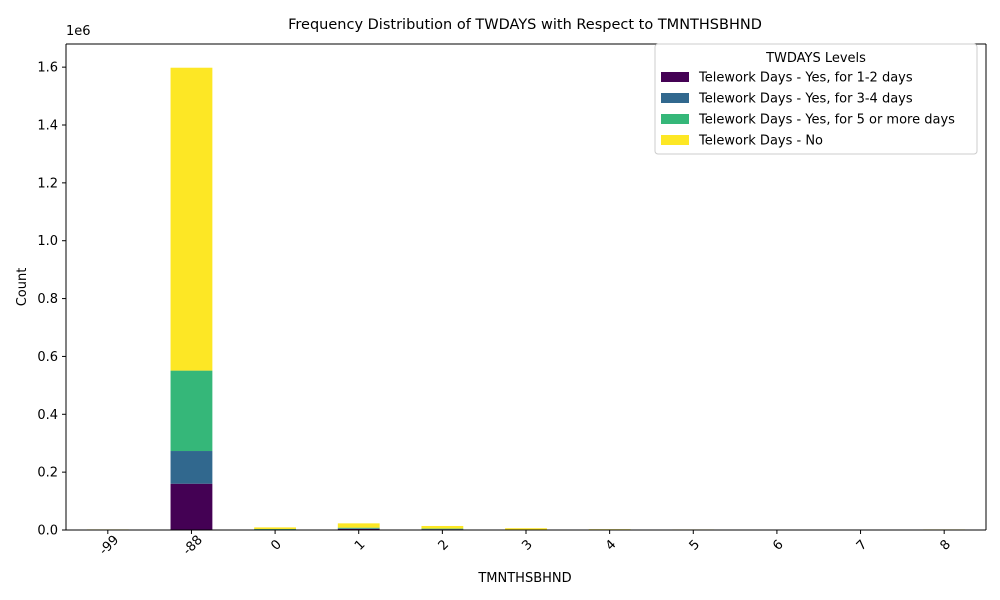 The image size is (1000, 600). What do you see at coordinates (191, 506) in the screenshot?
I see `bar--88-series-1` at bounding box center [191, 506].